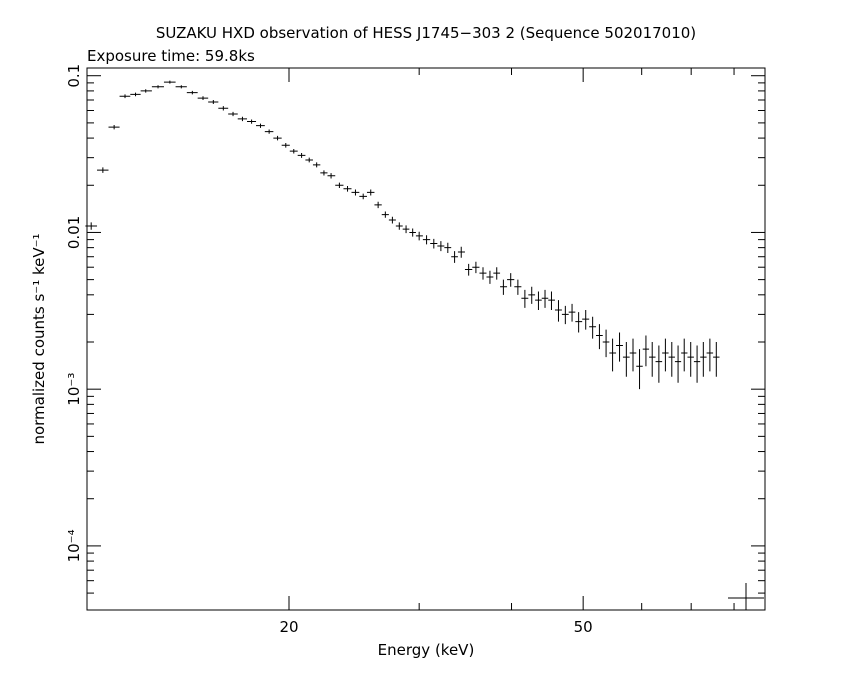  I want to click on x-tick-label: 50, so click(583, 627).